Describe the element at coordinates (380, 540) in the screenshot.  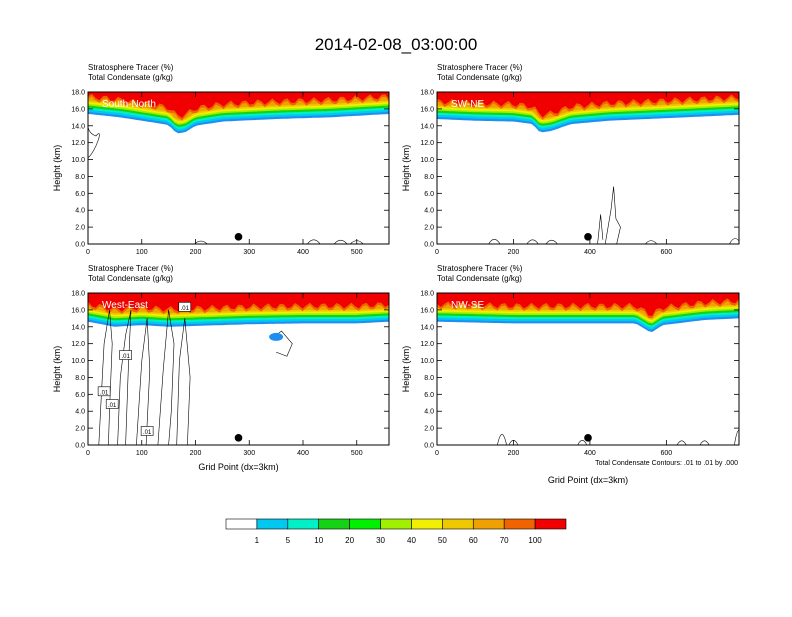
I see `colorbar-label: 30` at that location.